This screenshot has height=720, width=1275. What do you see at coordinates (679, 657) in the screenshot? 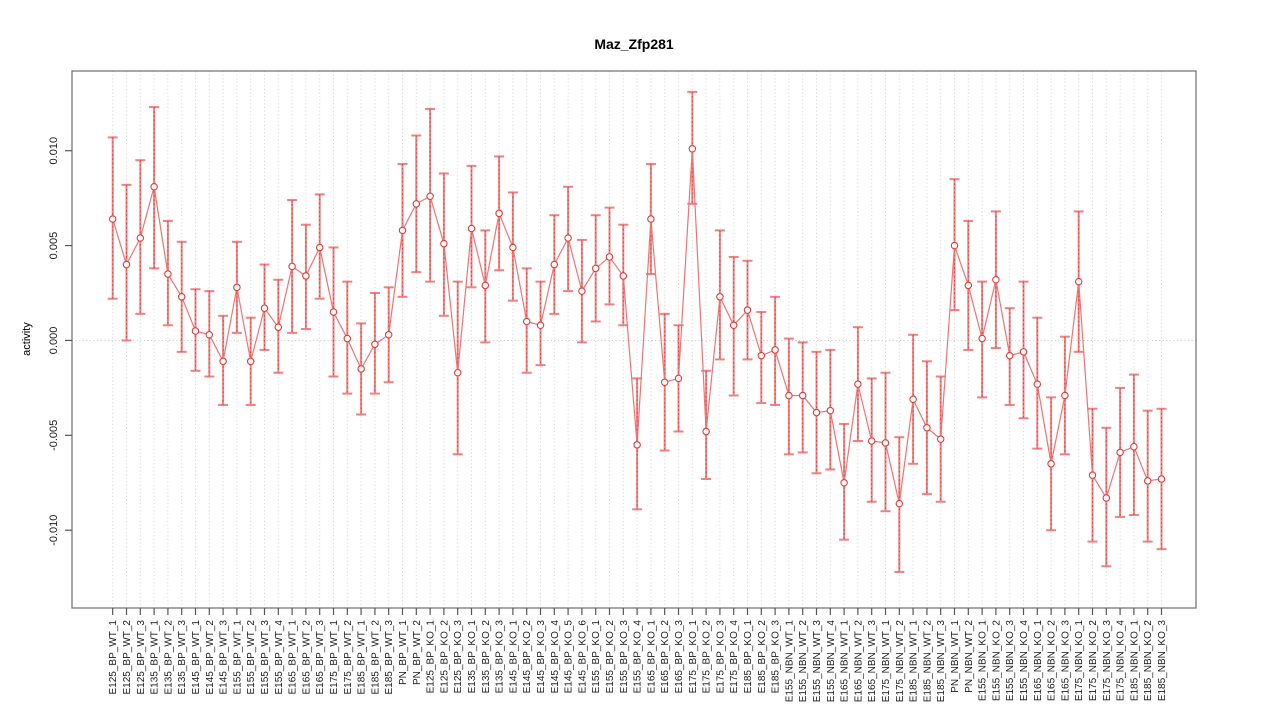
I see `x-tick-label: E165_BP_KO_3` at bounding box center [679, 657].